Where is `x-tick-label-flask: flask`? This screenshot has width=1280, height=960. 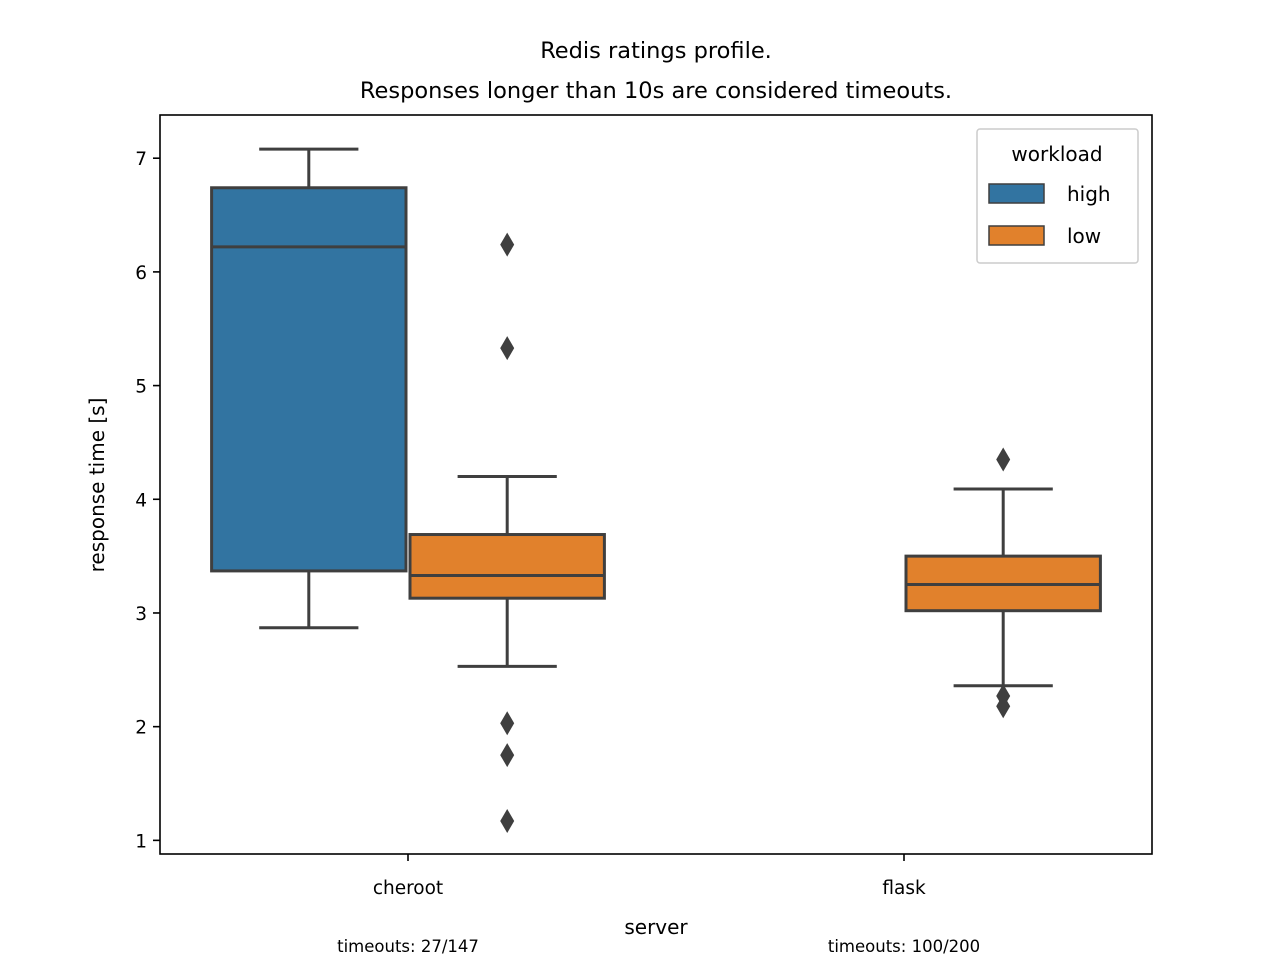
x-tick-label-flask: flask is located at coordinates (904, 888).